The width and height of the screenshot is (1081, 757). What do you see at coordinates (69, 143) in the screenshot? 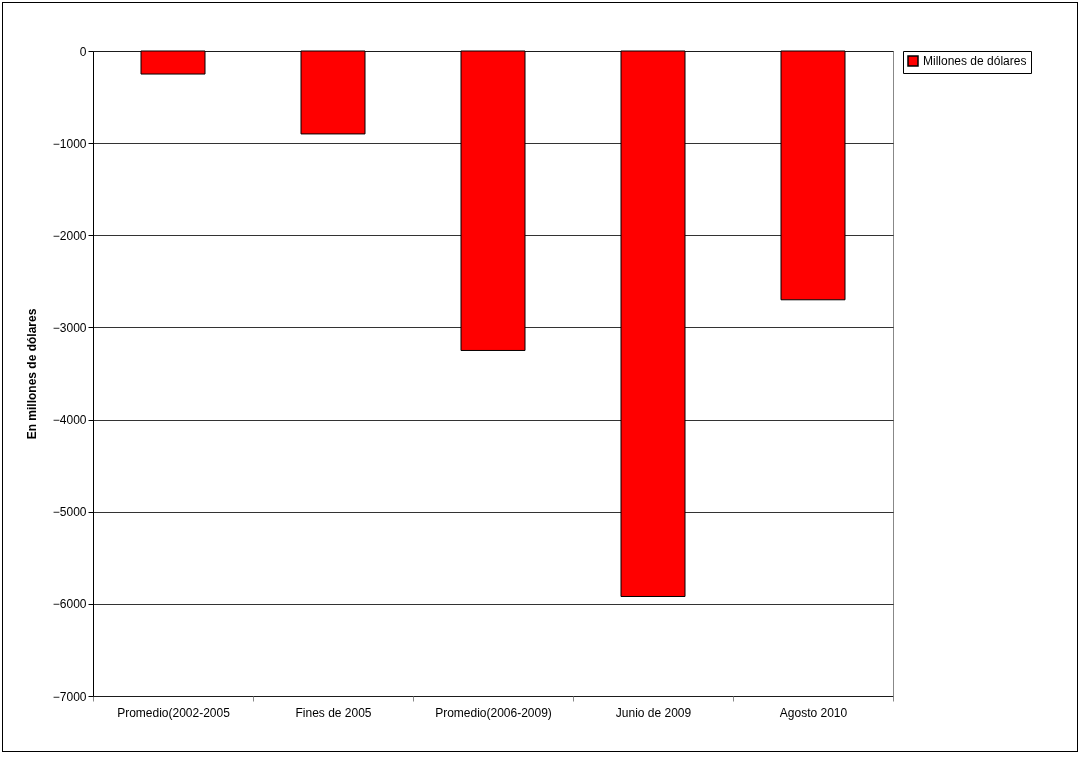
I see `y-tick-label: −1000` at bounding box center [69, 143].